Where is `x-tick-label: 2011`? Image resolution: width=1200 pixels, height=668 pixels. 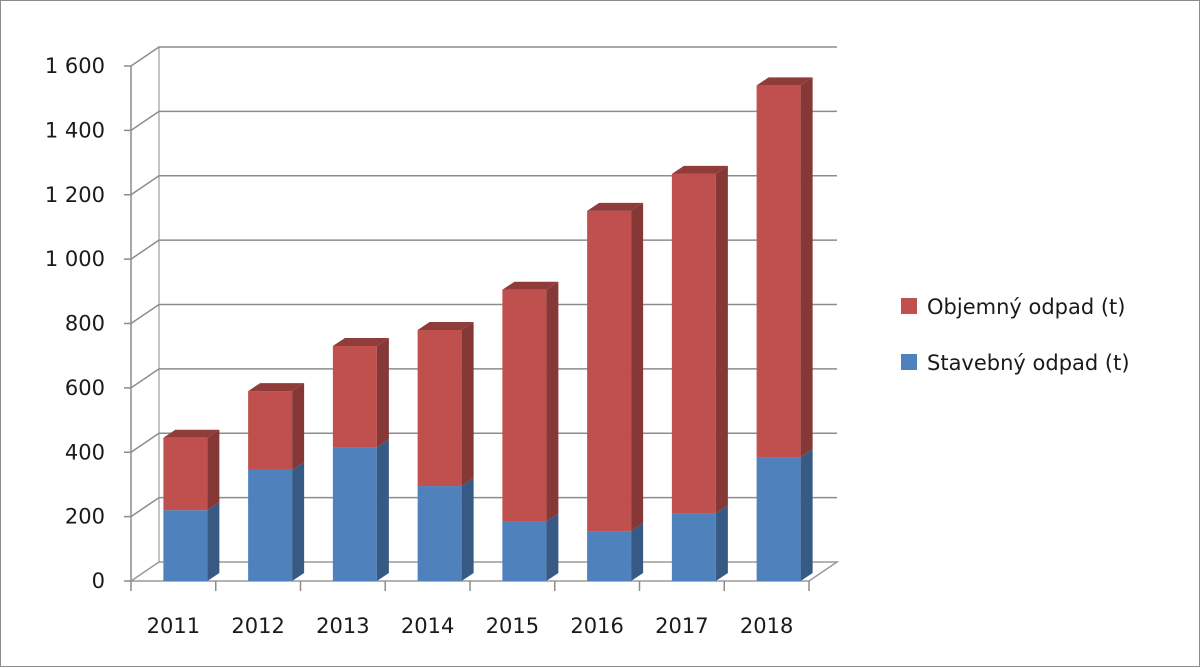 x-tick-label: 2011 is located at coordinates (173, 626).